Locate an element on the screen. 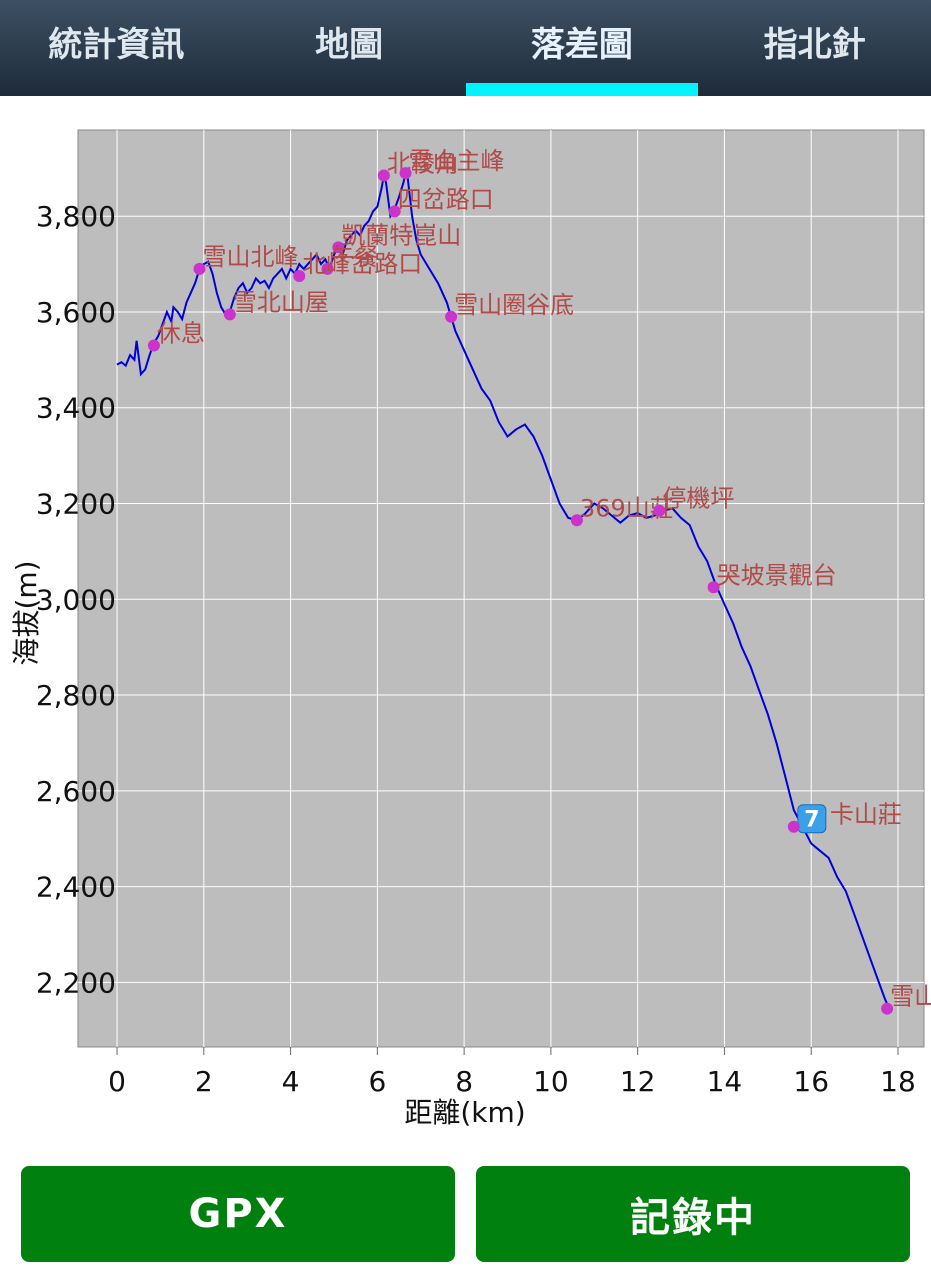  waypoint-label: 停機坪 is located at coordinates (698, 499).